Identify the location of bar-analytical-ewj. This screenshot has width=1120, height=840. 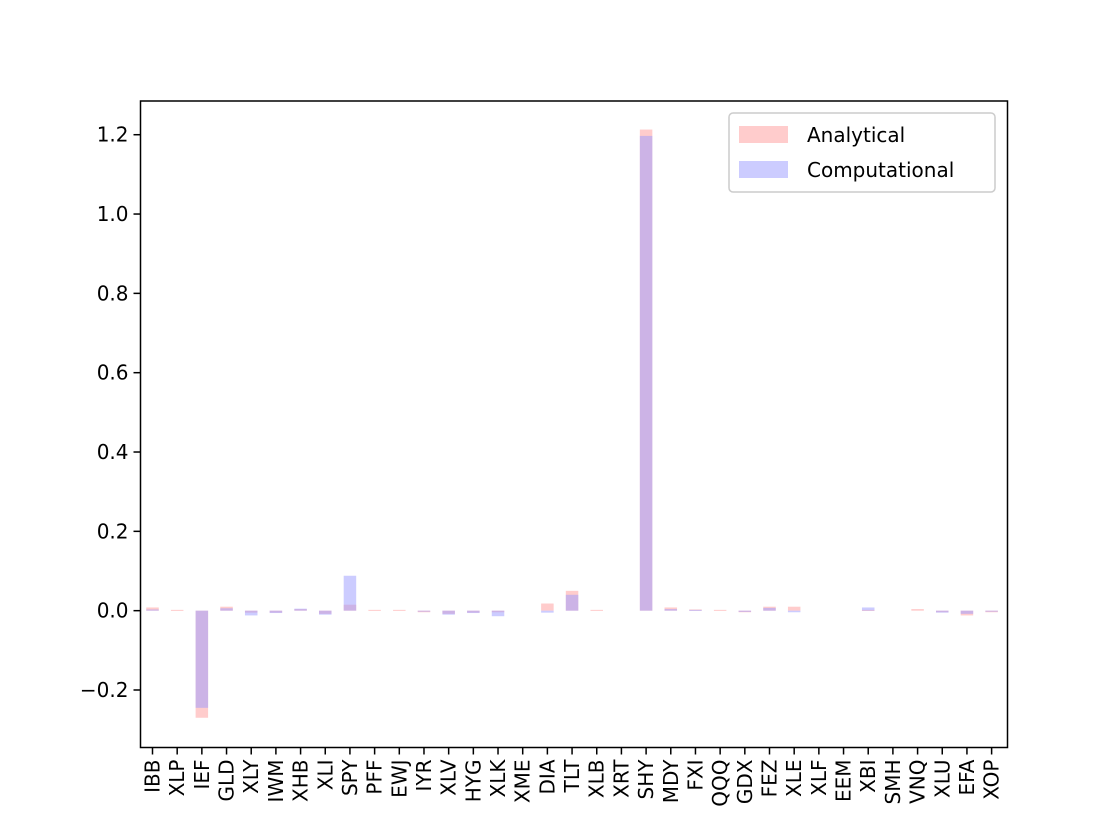
(399, 610).